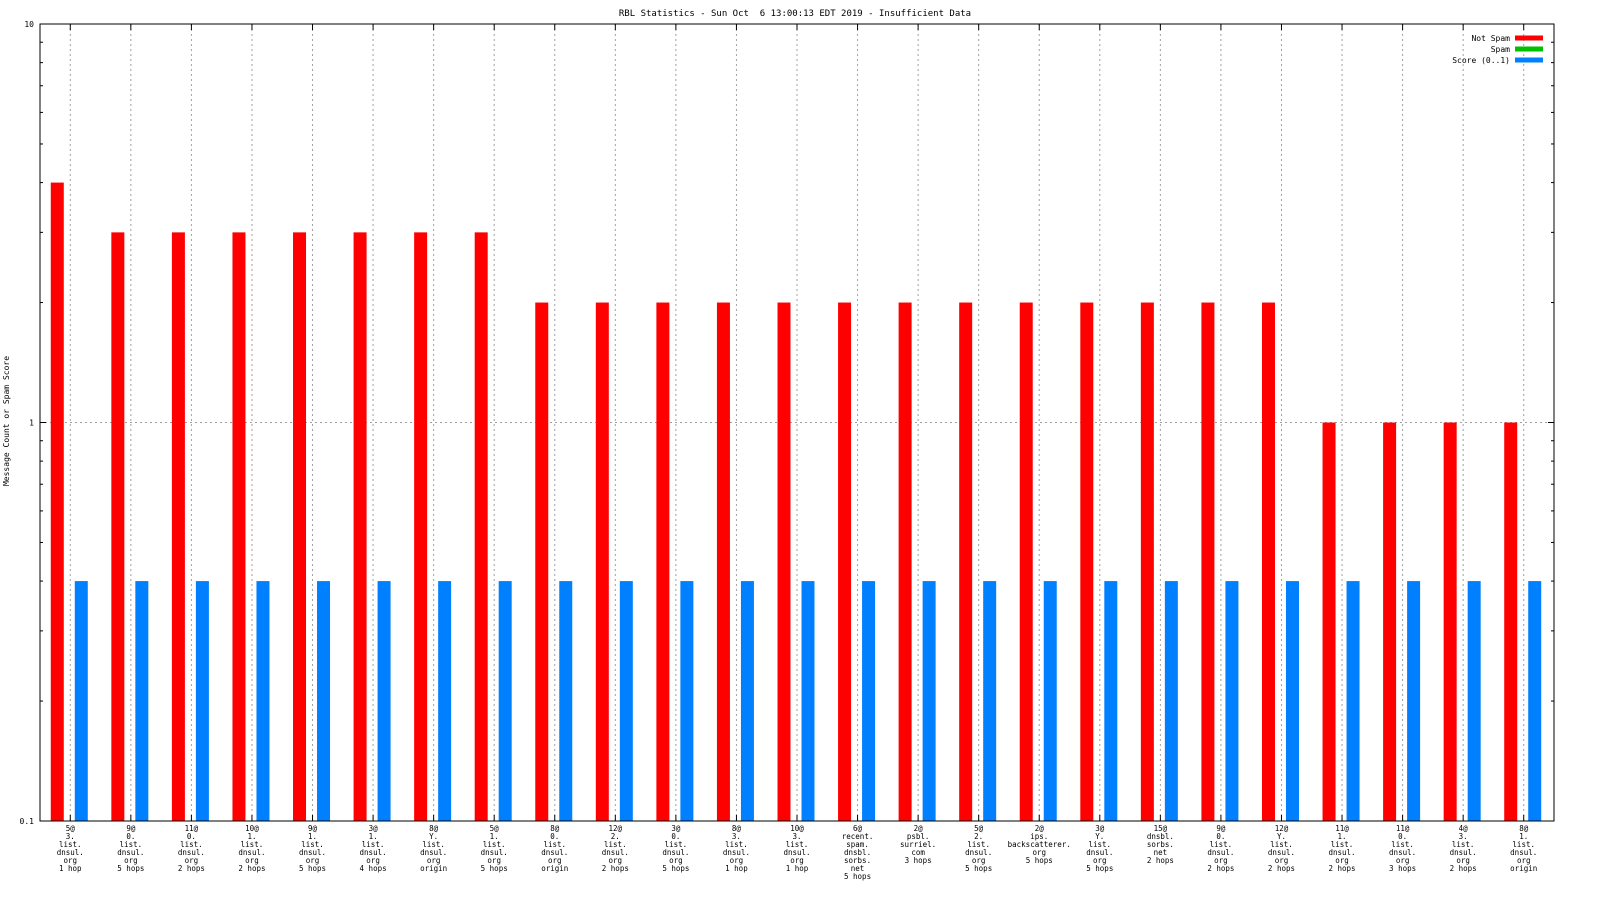 Image resolution: width=1600 pixels, height=900 pixels. Describe the element at coordinates (676, 828) in the screenshot. I see `x-tick-label-line: 3@` at that location.